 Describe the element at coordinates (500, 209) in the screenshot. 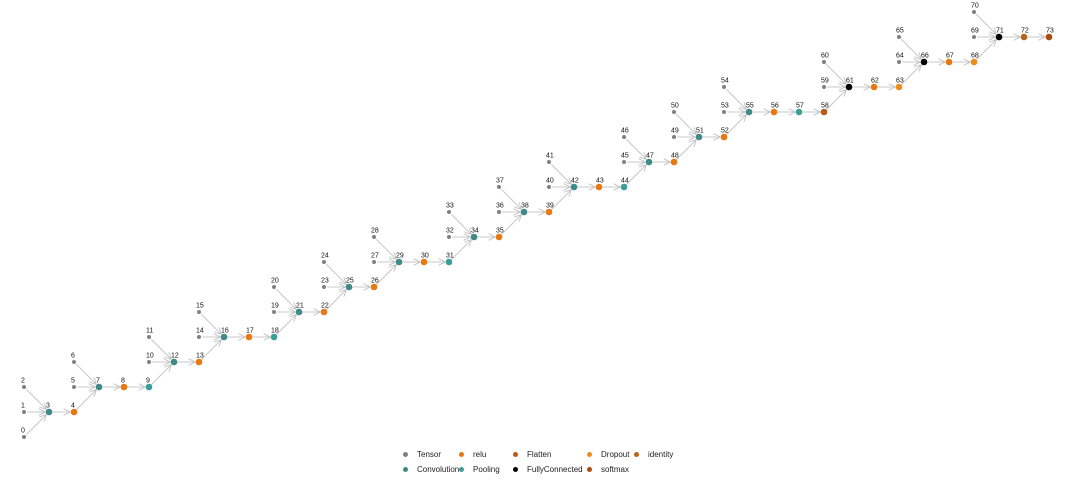

I see `node-36: 36` at that location.